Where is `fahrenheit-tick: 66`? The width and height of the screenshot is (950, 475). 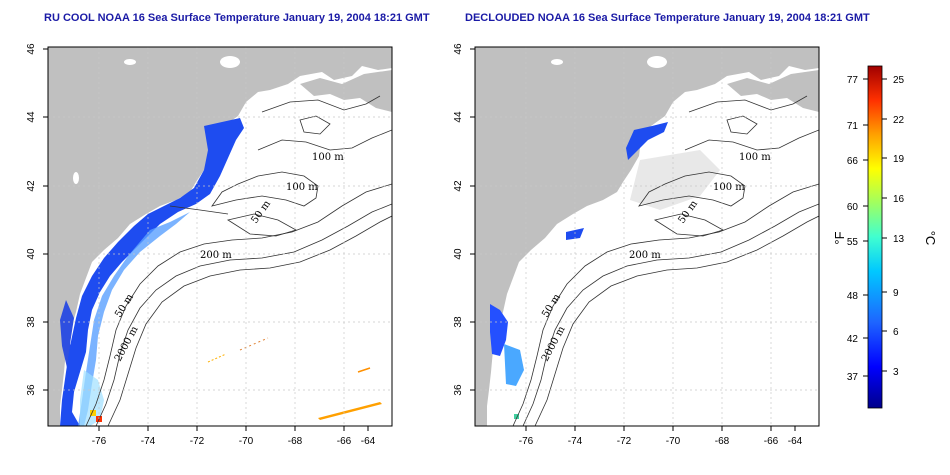 fahrenheit-tick: 66 is located at coordinates (853, 161).